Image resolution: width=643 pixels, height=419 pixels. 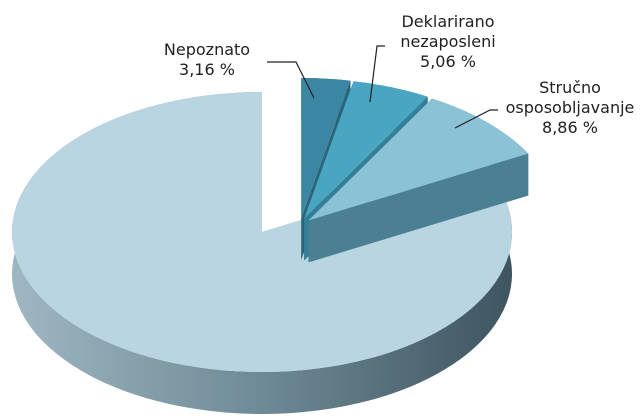 I want to click on slice-name: Stručno osposobljavanje, so click(x=570, y=97).